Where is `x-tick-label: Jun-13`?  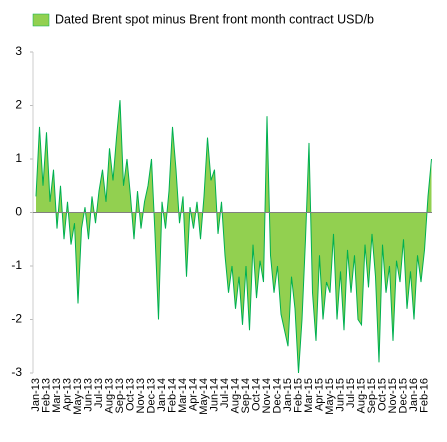
x-tick-label: Jun-13 is located at coordinates (88, 395).